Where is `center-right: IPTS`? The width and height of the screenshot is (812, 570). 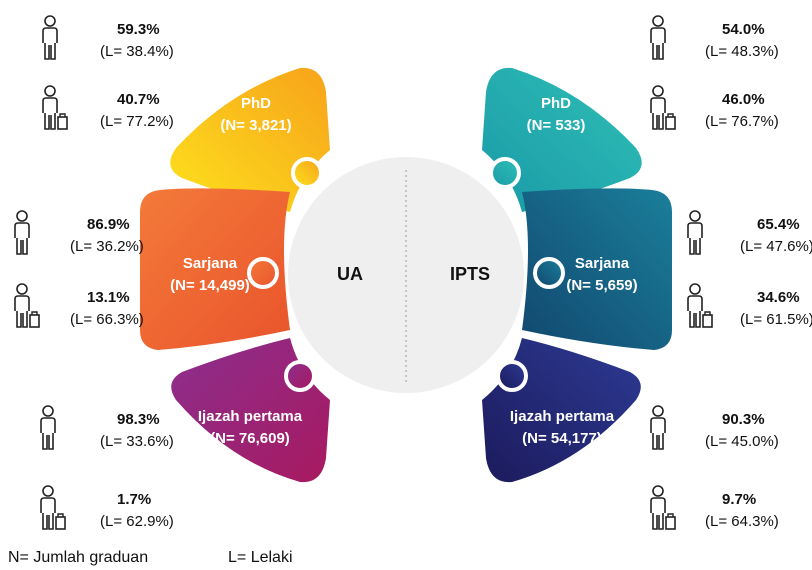
center-right: IPTS is located at coordinates (470, 274).